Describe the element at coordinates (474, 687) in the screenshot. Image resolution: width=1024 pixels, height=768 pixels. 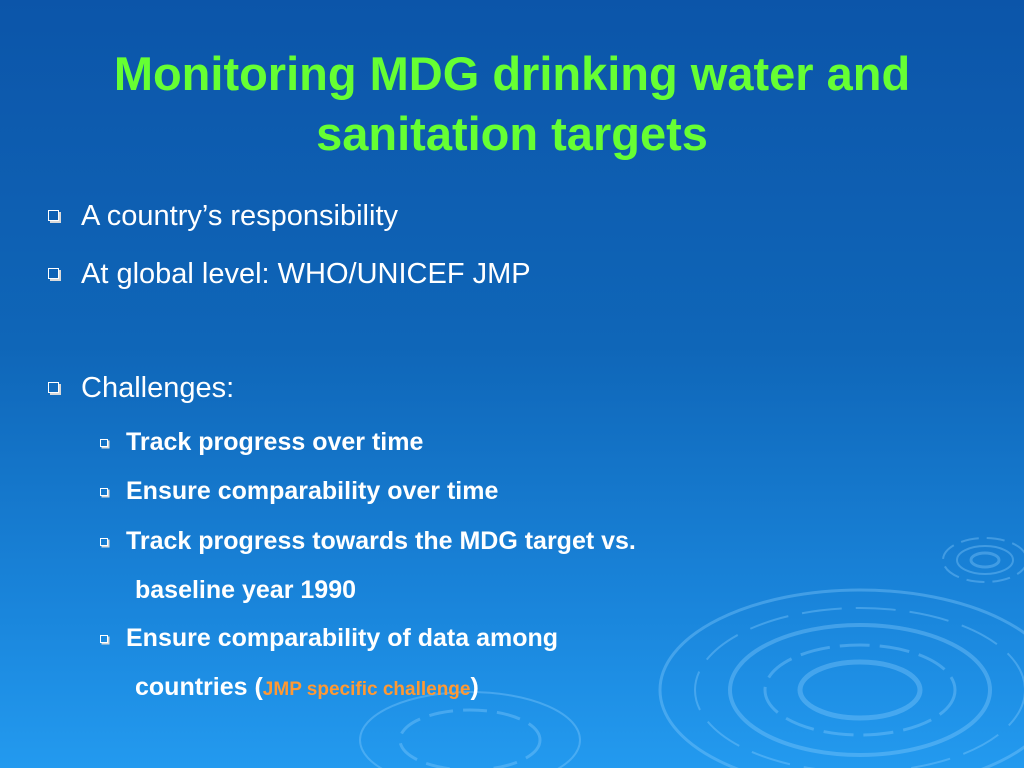
I see `countries-suffix: )` at that location.